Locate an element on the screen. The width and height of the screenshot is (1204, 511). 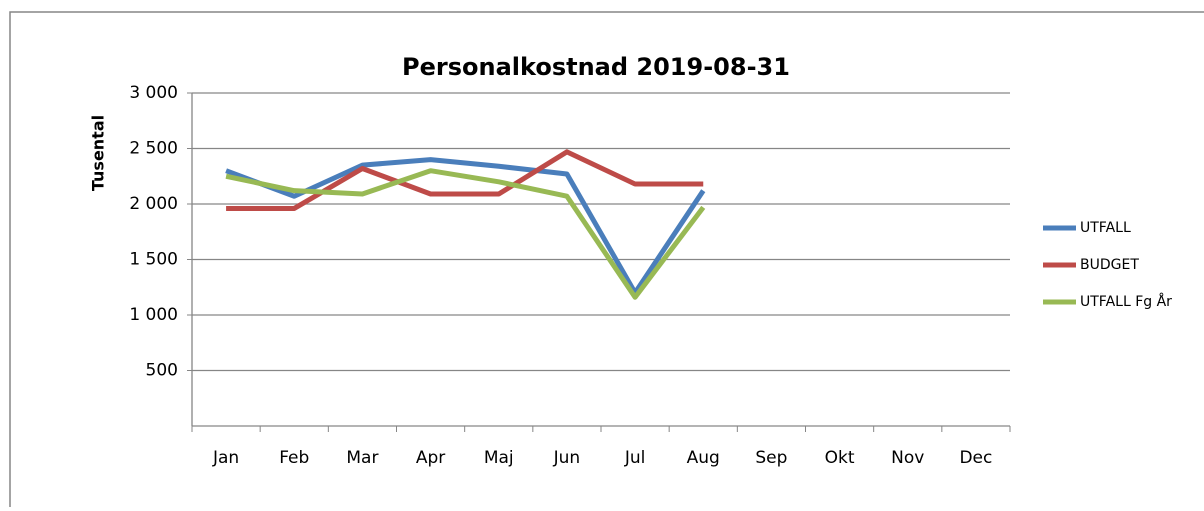
legend-label: UTFALL Fg År is located at coordinates (1126, 301).